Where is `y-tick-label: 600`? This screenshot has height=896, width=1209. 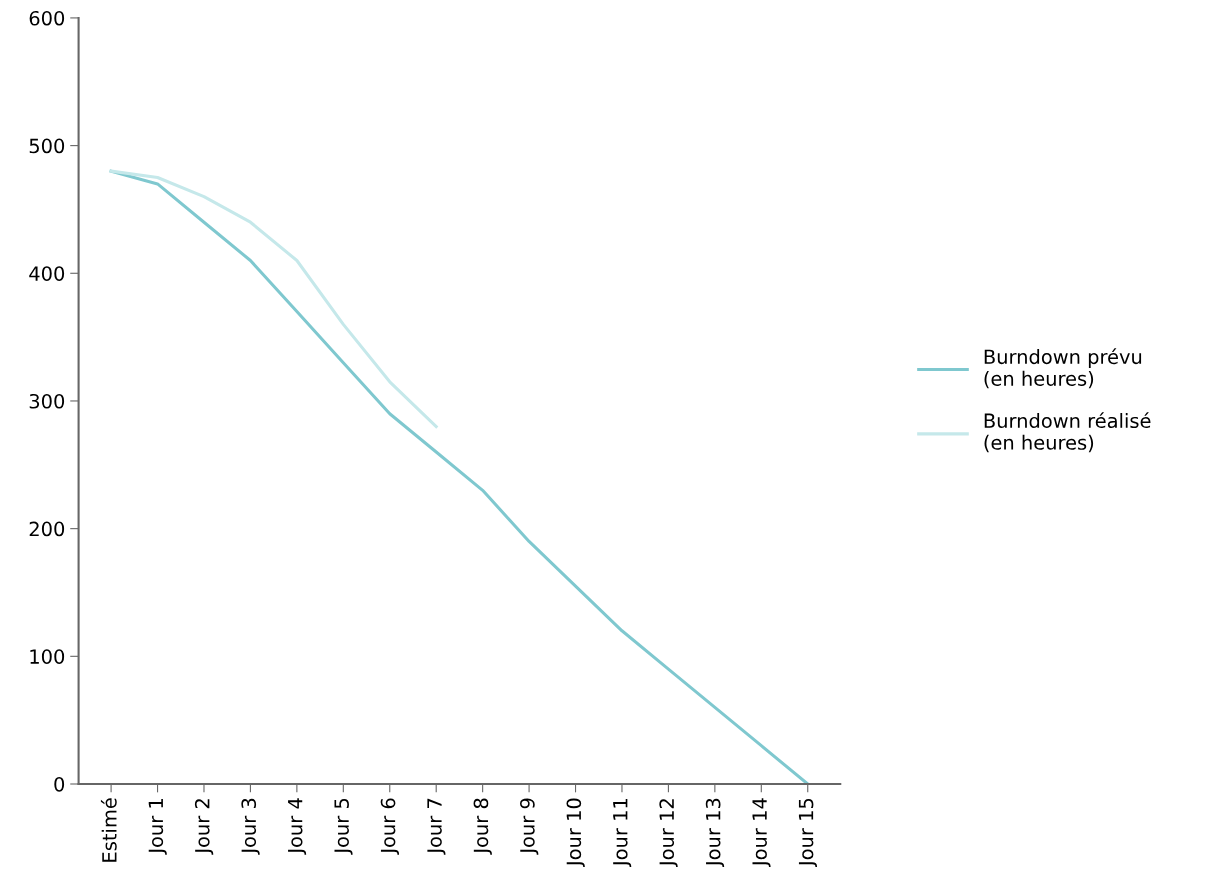
y-tick-label: 600 is located at coordinates (47, 18).